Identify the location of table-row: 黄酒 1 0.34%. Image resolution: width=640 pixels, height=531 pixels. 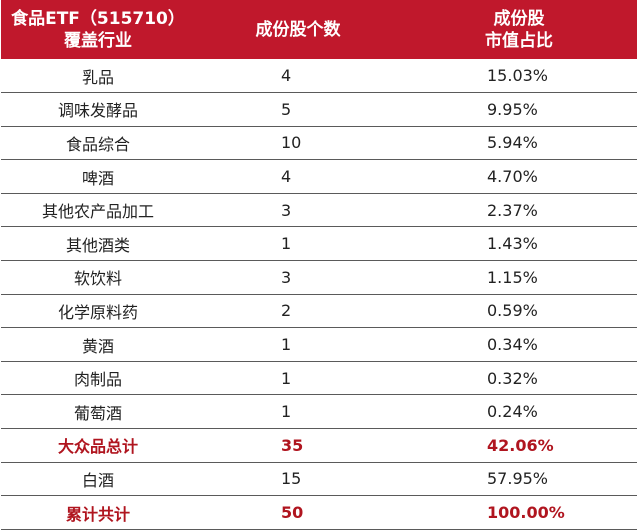
(319, 344).